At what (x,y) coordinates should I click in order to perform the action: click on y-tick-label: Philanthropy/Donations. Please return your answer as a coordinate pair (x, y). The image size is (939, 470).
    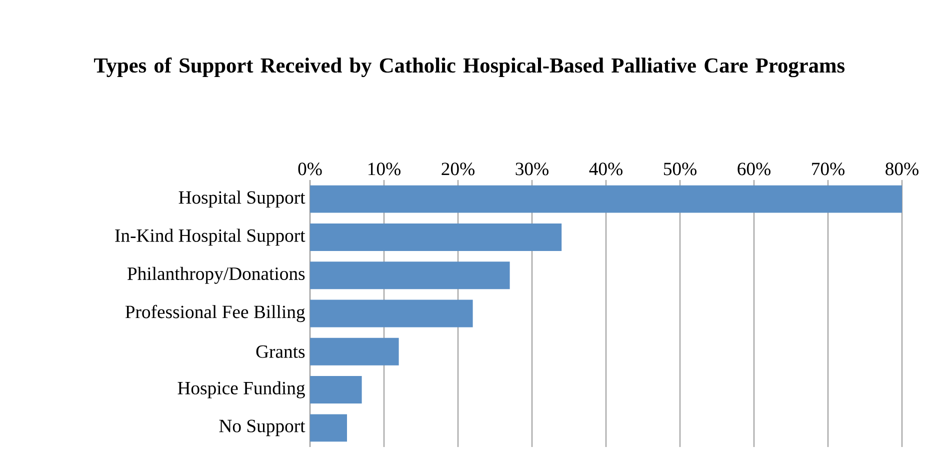
    Looking at the image, I should click on (216, 275).